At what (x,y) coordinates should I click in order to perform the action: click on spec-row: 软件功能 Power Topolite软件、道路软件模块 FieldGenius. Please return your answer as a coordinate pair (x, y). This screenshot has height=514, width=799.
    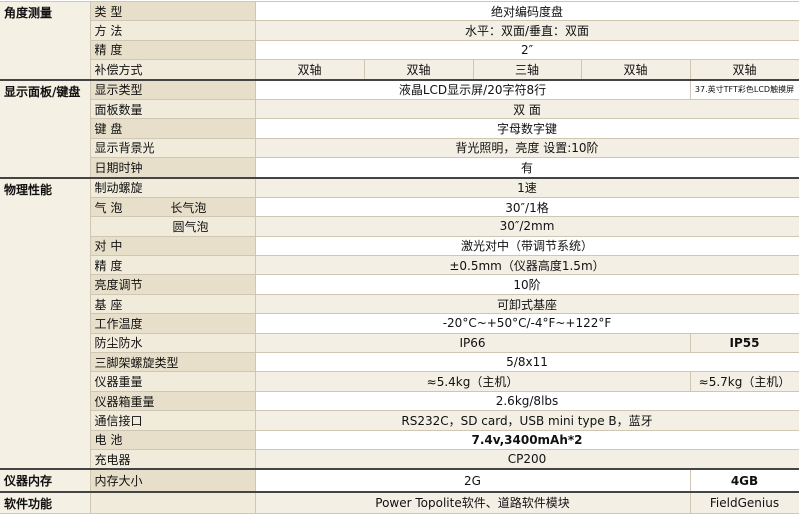
    Looking at the image, I should click on (399, 502).